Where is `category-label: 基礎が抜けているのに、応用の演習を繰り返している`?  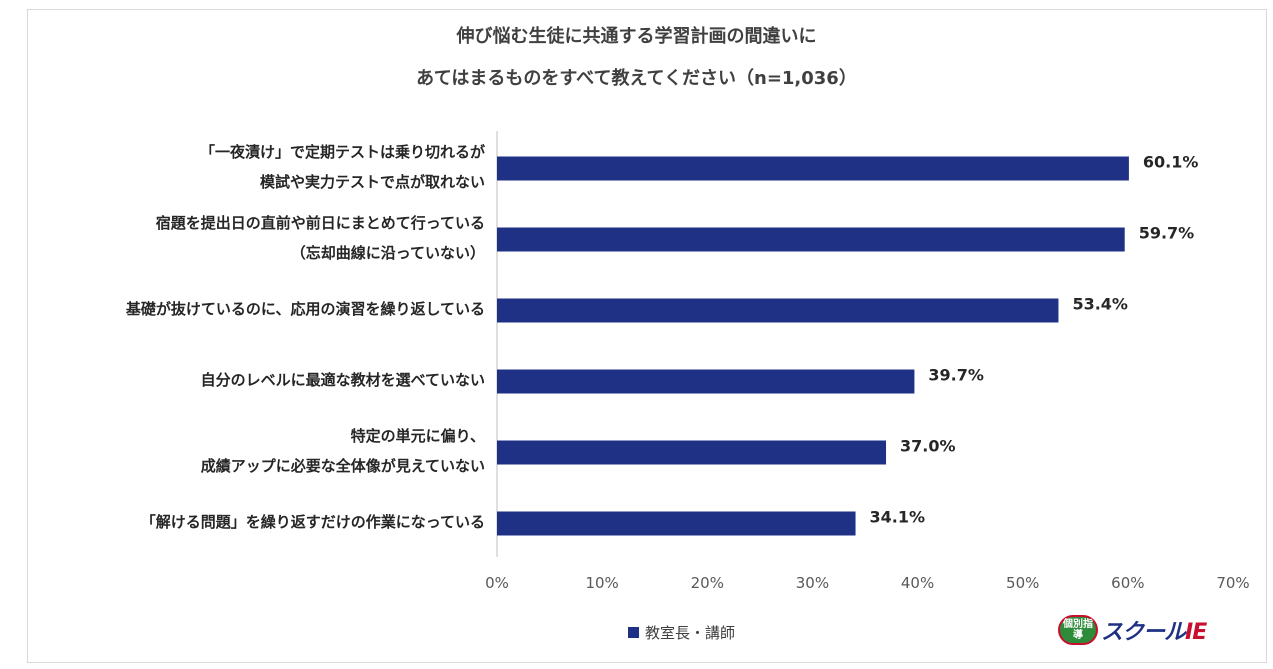 category-label: 基礎が抜けているのに、応用の演習を繰り返している is located at coordinates (305, 309).